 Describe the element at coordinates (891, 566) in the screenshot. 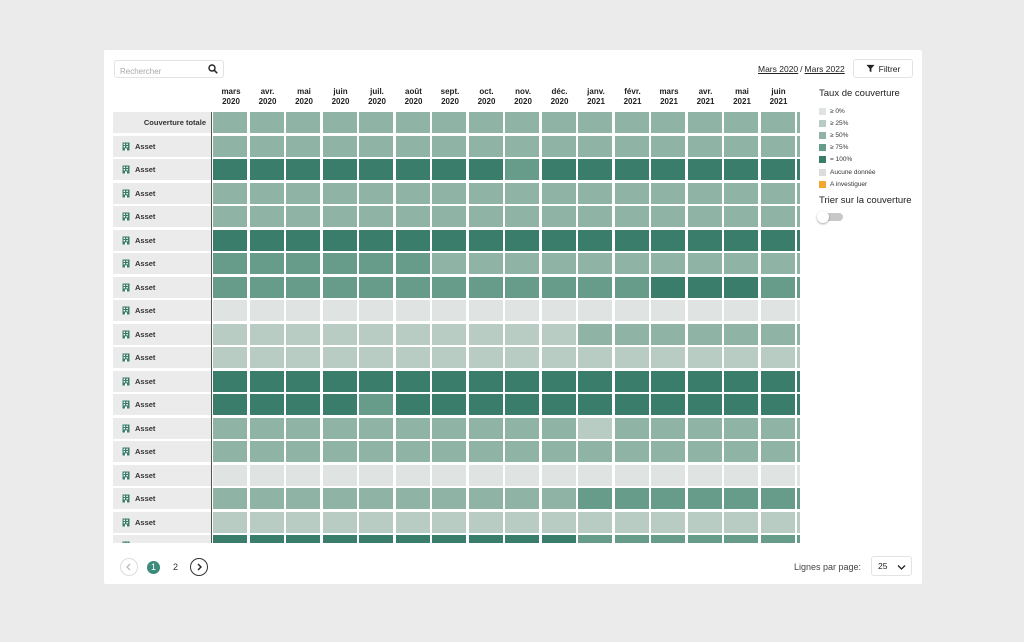

I see `rows-per-page-select: 25` at that location.